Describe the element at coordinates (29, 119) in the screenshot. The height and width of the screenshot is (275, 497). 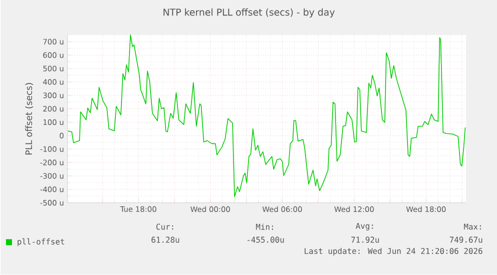
I see `y-axis-title: PLL offset (secs)` at that location.